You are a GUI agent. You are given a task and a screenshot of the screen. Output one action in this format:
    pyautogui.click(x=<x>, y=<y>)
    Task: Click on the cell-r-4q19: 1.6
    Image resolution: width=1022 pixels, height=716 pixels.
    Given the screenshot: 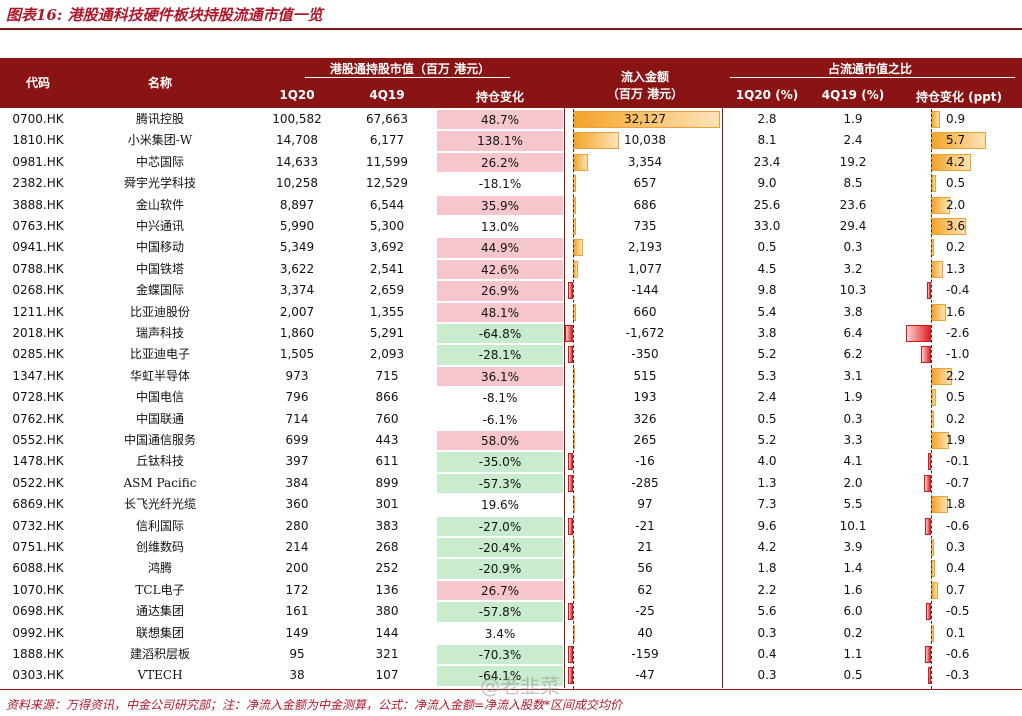 What is the action you would take?
    pyautogui.click(x=853, y=589)
    